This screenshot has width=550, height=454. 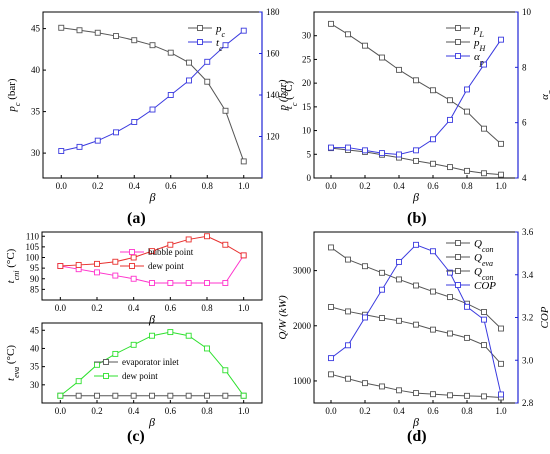 I want to click on y-tick-label: 90, so click(x=35, y=279).